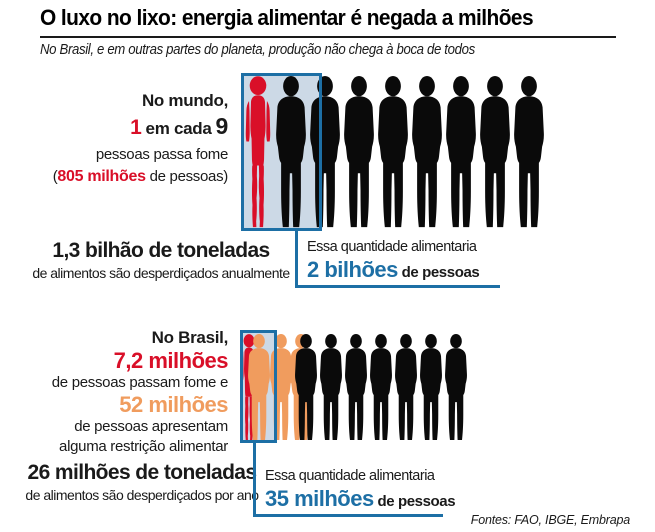 Image resolution: width=655 pixels, height=532 pixels. Describe the element at coordinates (319, 498) in the screenshot. I see `brazil-could-feed-number: 35 milhões` at that location.